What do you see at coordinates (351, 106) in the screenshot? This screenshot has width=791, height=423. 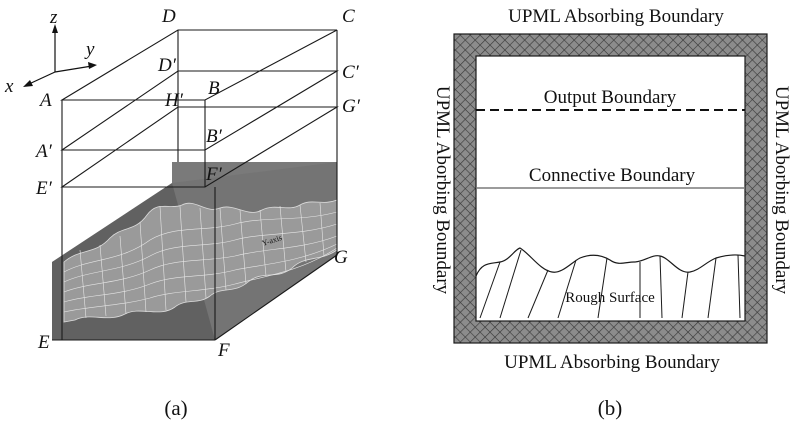 I see `vertex-label-g-prime: G′` at bounding box center [351, 106].